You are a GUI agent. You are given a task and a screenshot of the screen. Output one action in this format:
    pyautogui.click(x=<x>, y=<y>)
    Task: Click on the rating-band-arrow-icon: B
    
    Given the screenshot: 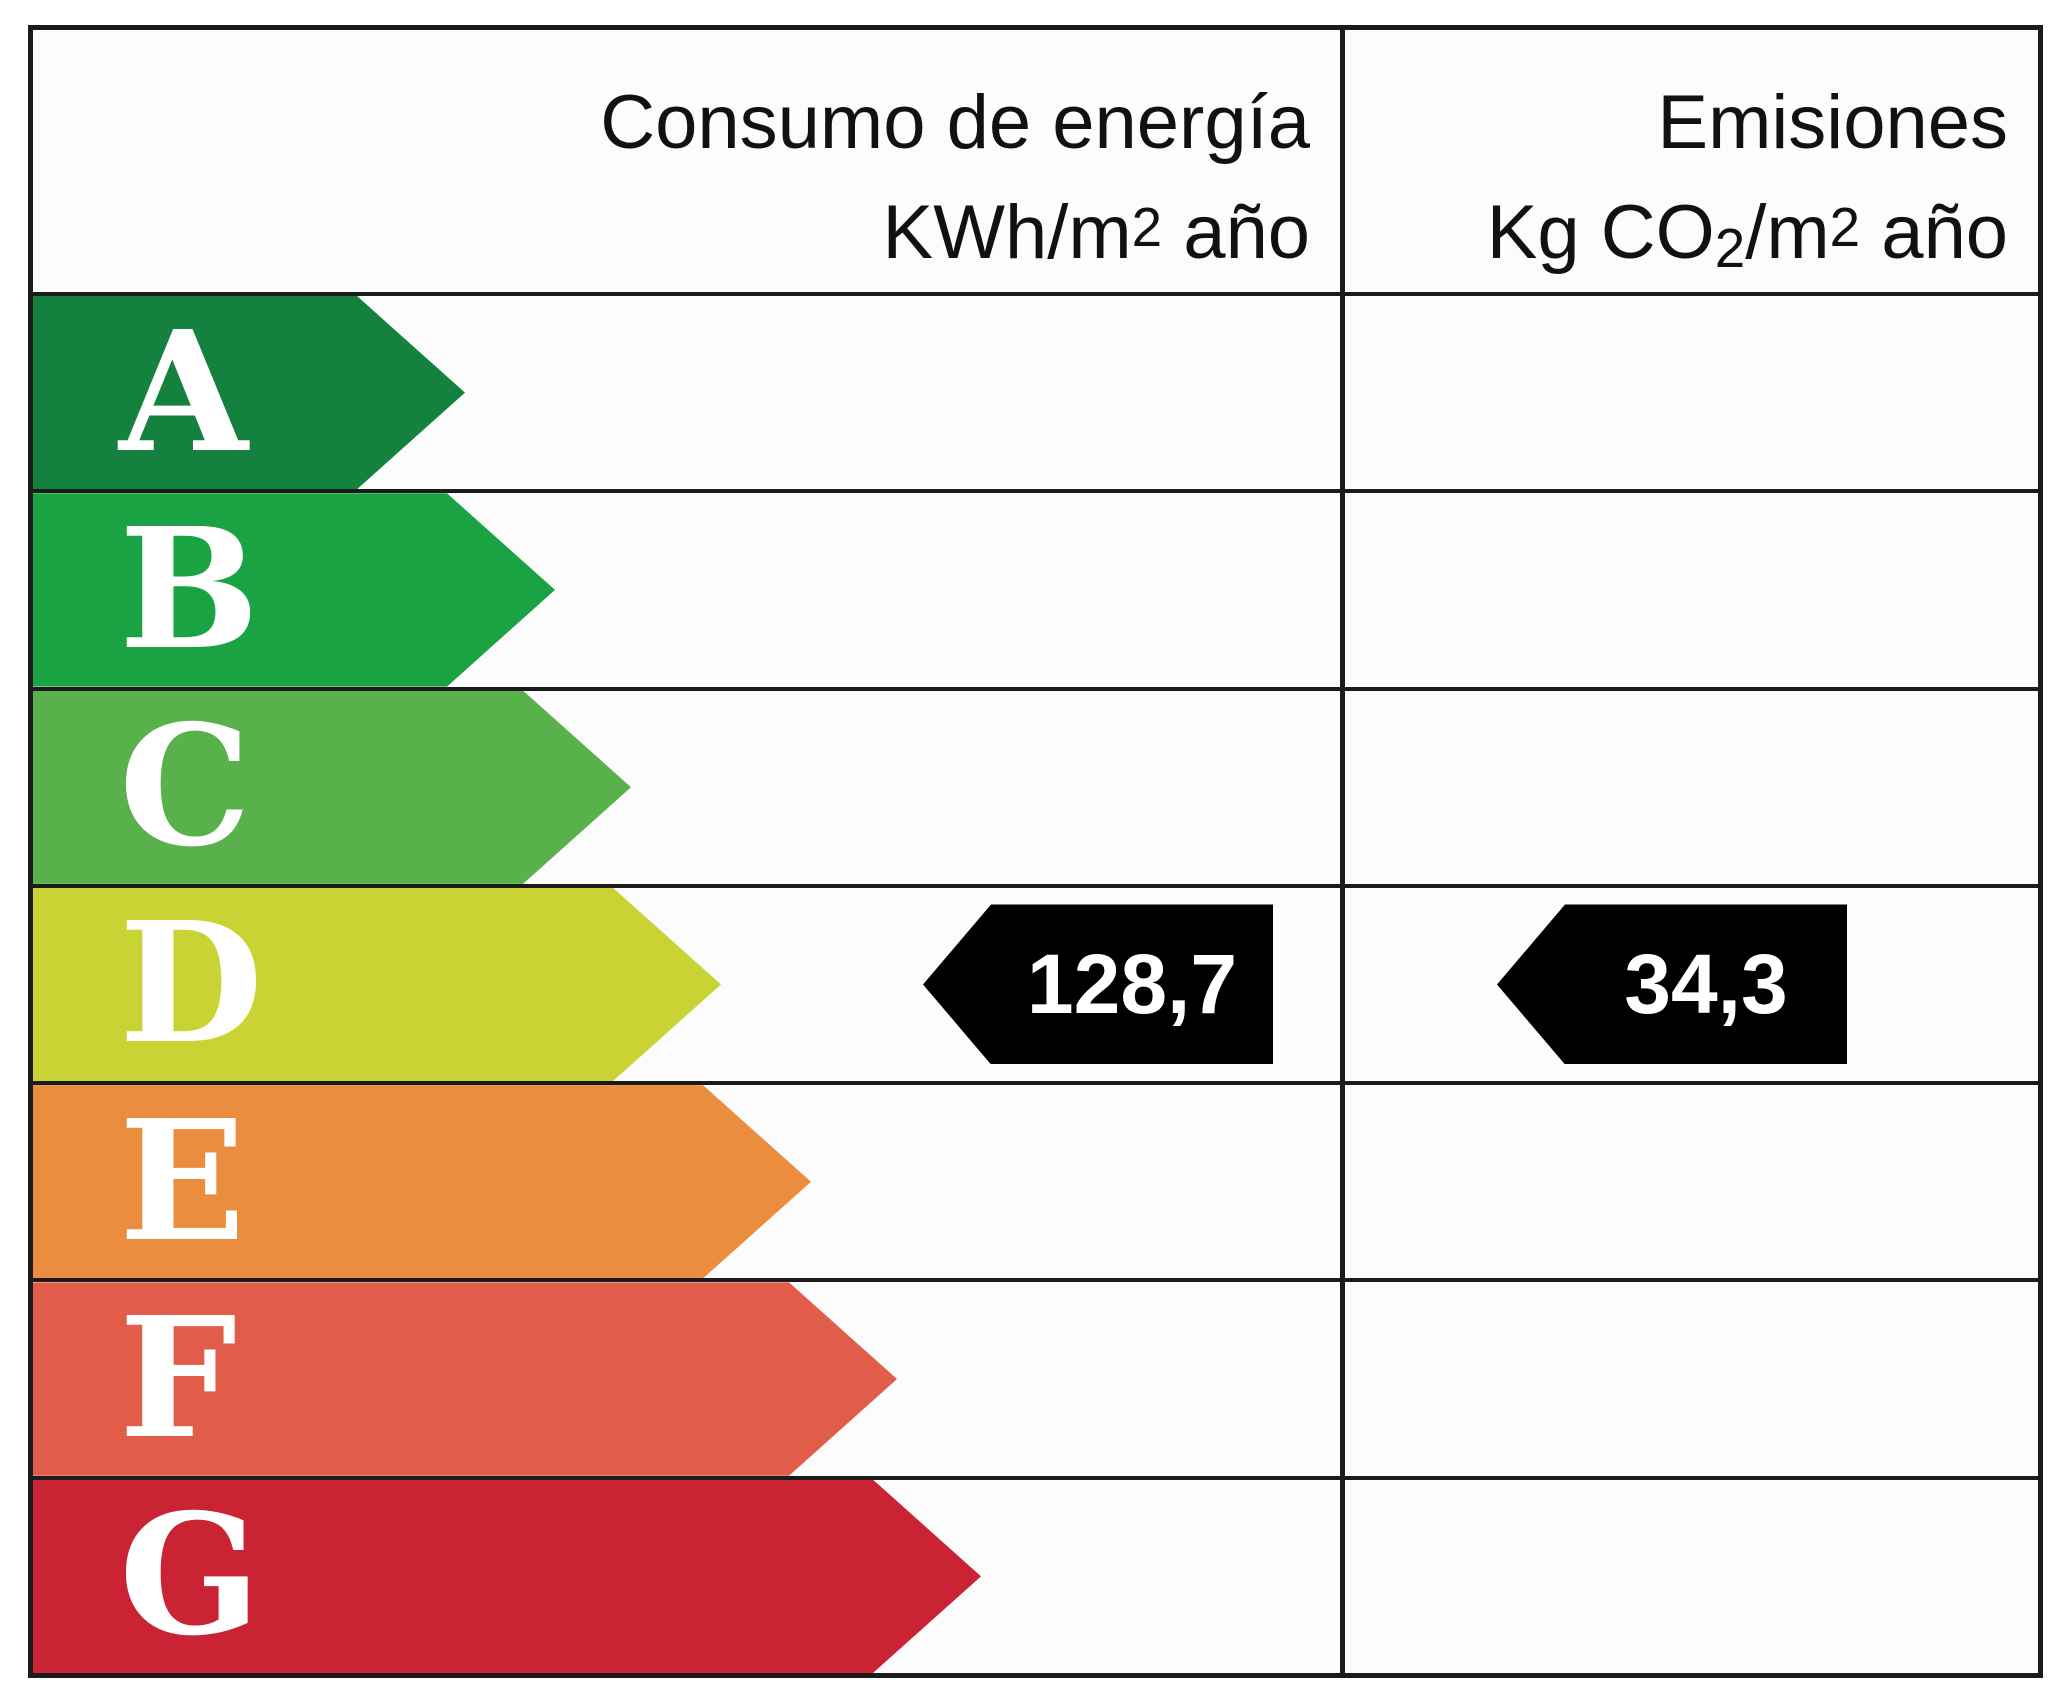 What is the action you would take?
    pyautogui.click(x=294, y=589)
    